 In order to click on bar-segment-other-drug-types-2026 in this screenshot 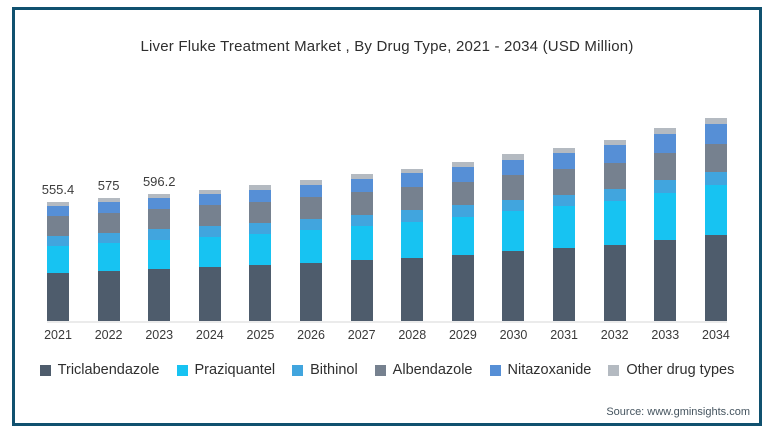, I will do `click(311, 182)`.